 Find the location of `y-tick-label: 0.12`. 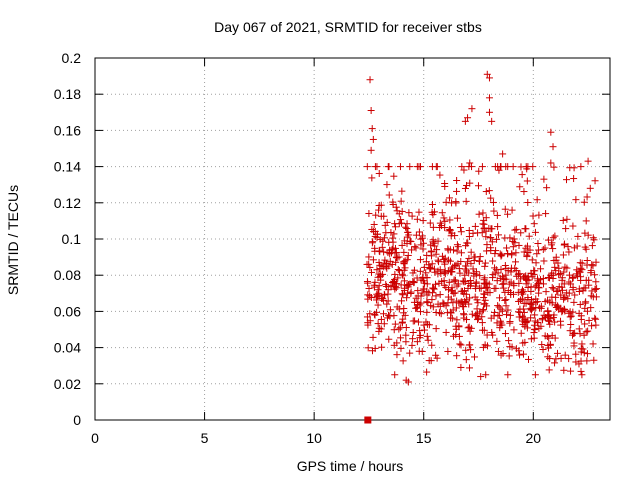

y-tick-label: 0.12 is located at coordinates (67, 203).